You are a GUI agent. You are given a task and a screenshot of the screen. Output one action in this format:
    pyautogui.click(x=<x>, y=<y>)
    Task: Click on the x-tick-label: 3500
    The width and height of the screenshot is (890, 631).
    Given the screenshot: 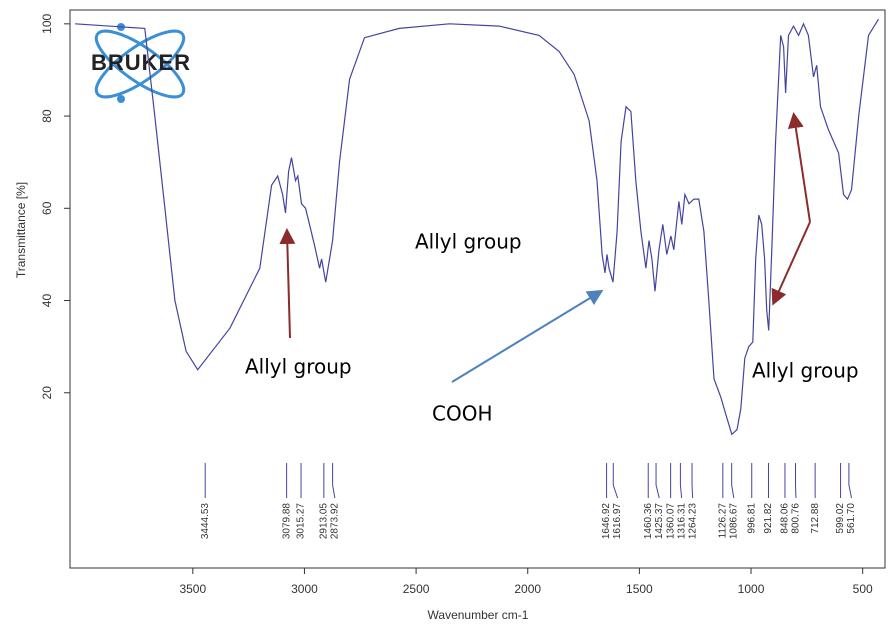 What is the action you would take?
    pyautogui.click(x=192, y=589)
    